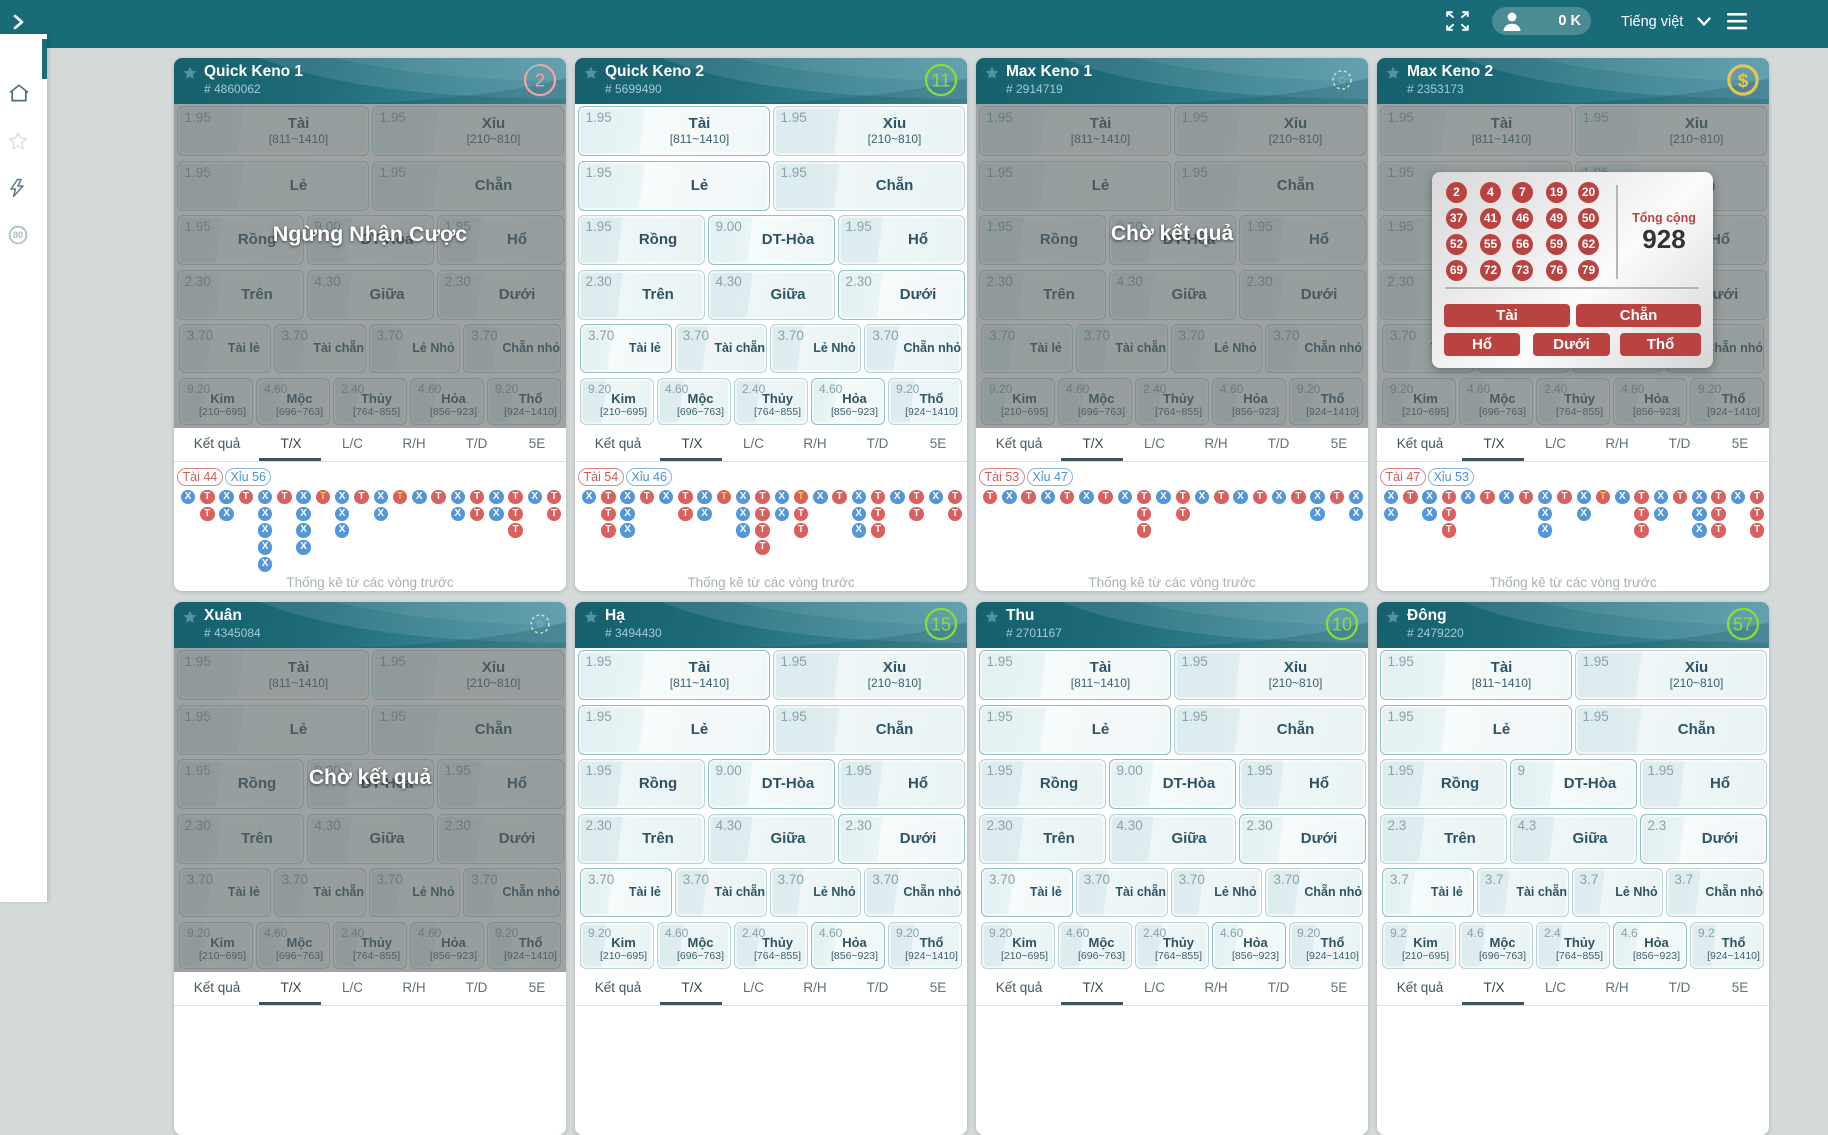 This screenshot has height=1135, width=1828. I want to click on svg-text: 11, so click(941, 81).